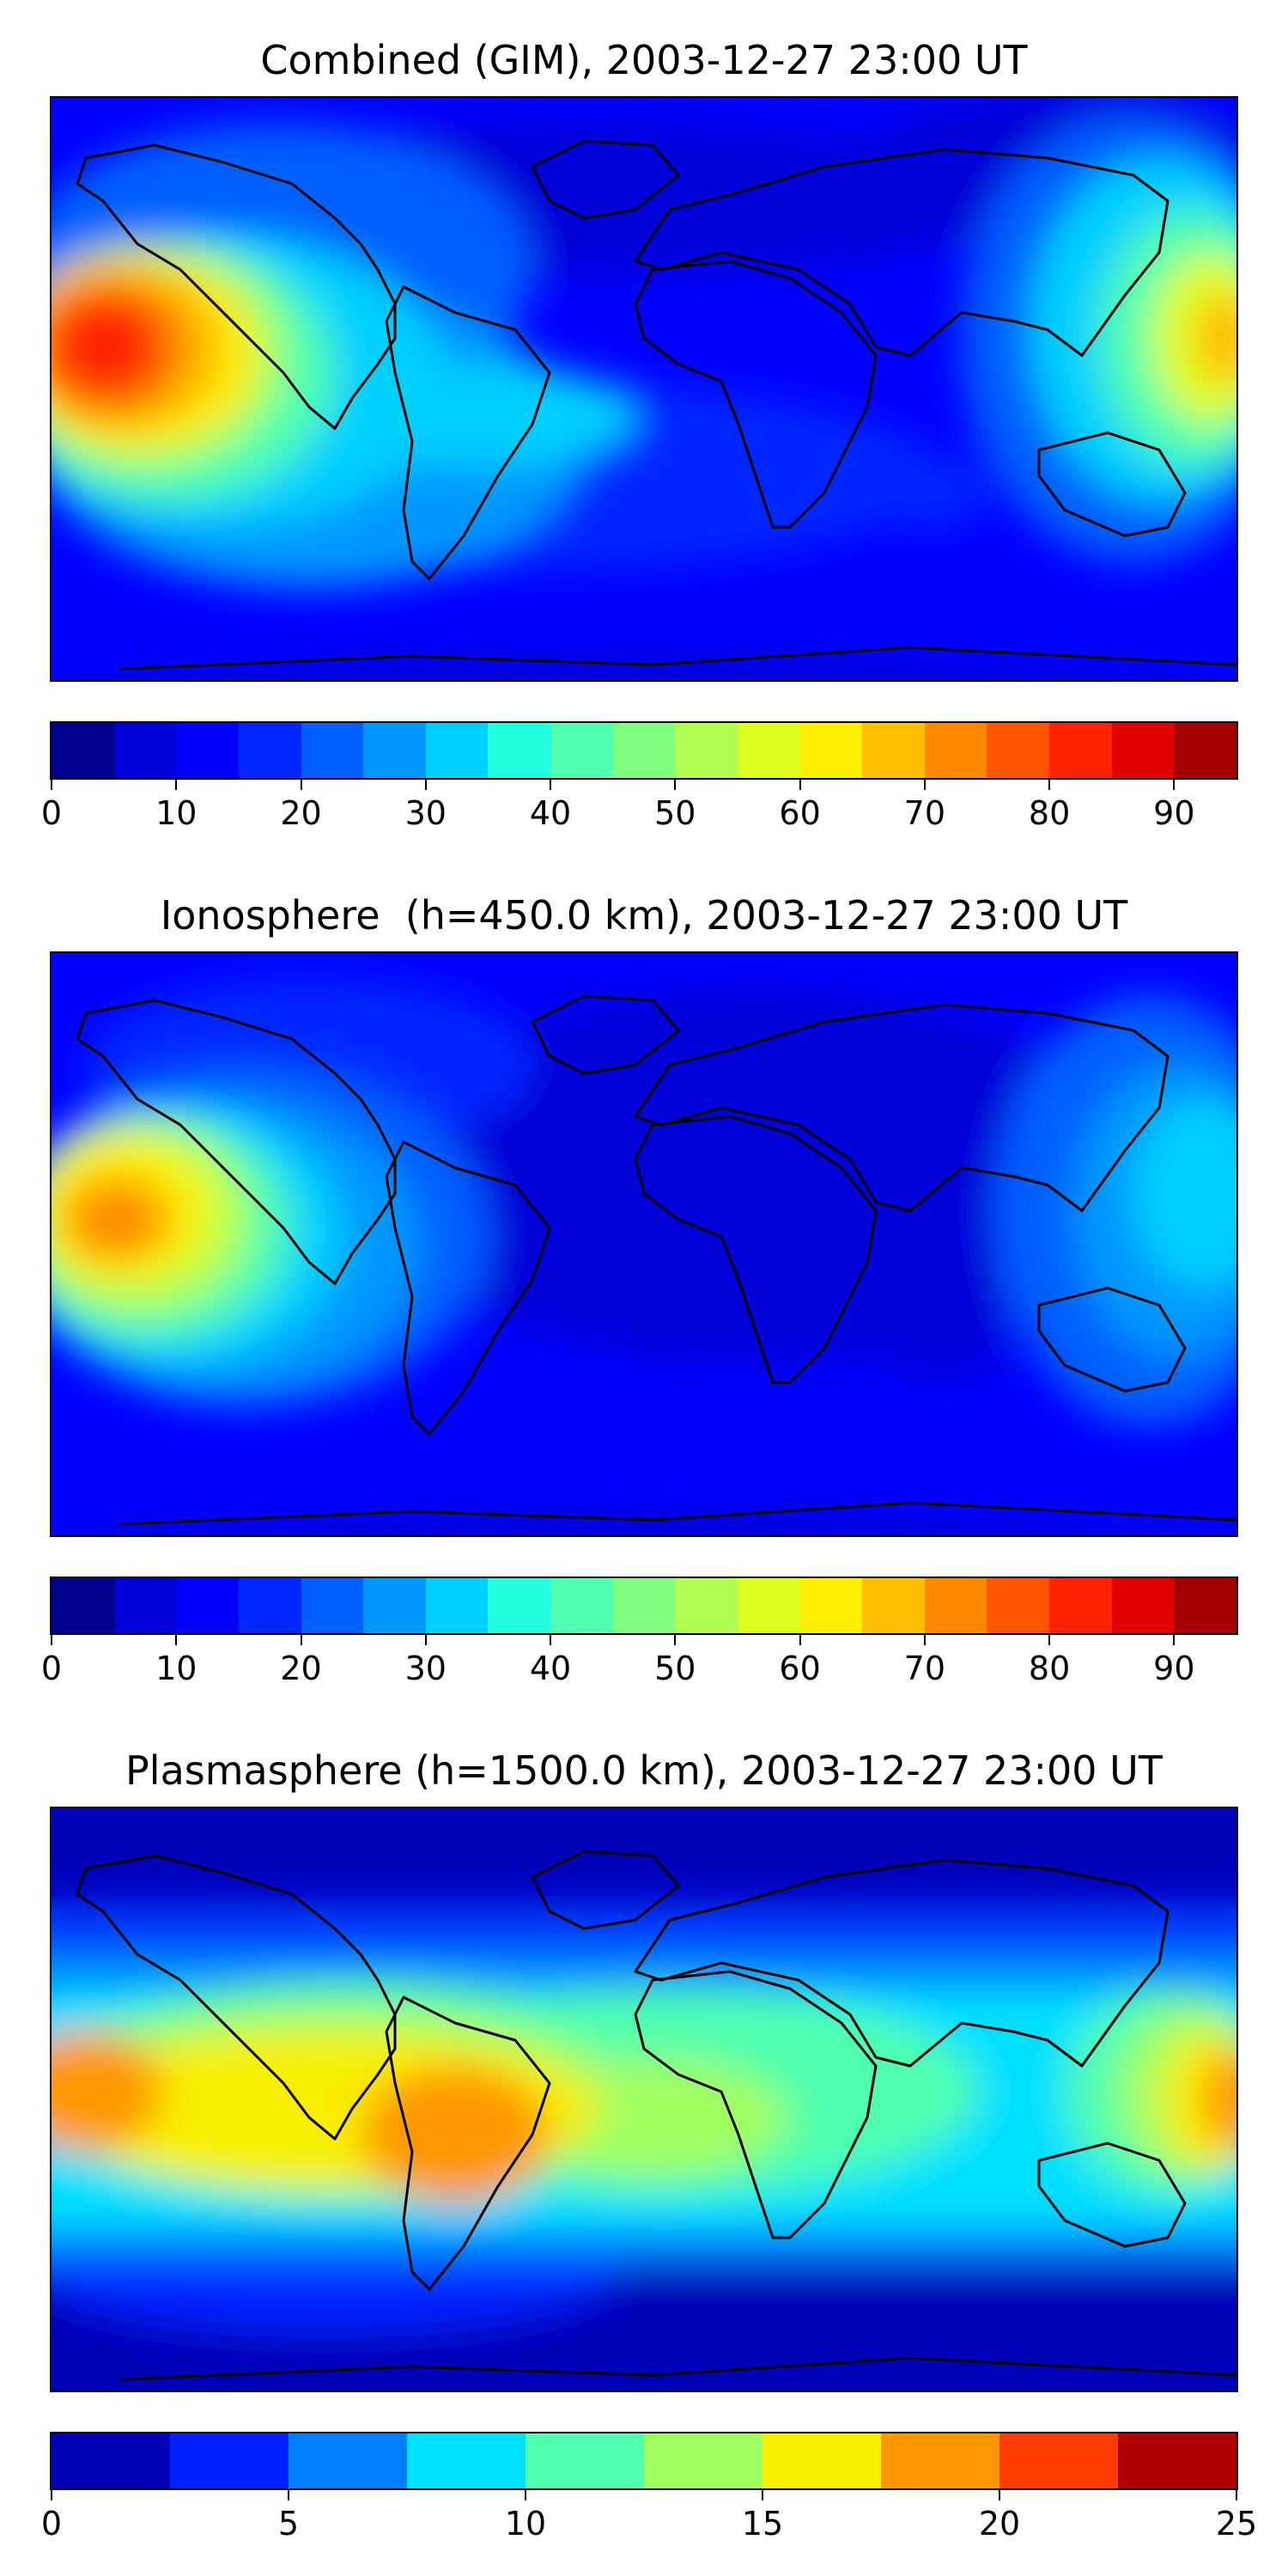  I want to click on colorbar-combined, so click(644, 750).